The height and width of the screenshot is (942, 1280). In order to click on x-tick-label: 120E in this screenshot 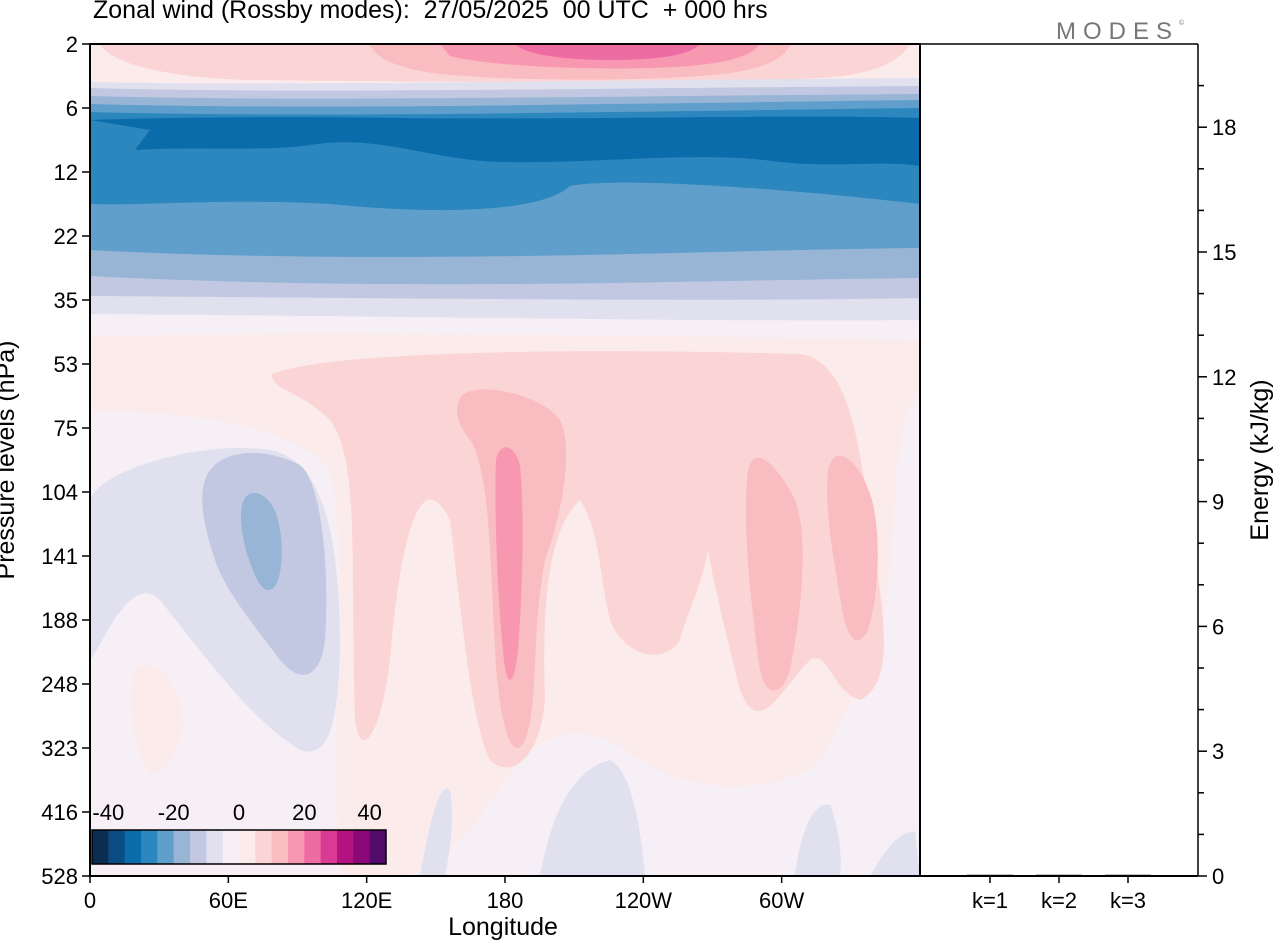, I will do `click(366, 900)`.